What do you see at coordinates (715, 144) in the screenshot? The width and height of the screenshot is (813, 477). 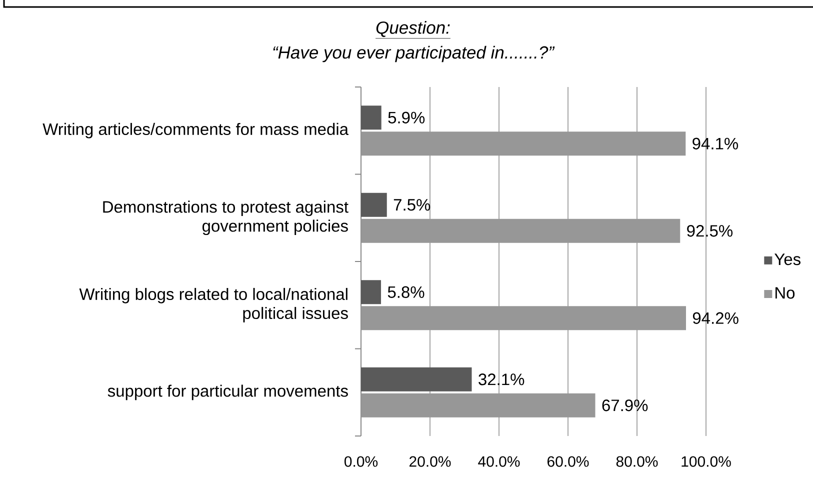 I see `data-label: 94.1%` at bounding box center [715, 144].